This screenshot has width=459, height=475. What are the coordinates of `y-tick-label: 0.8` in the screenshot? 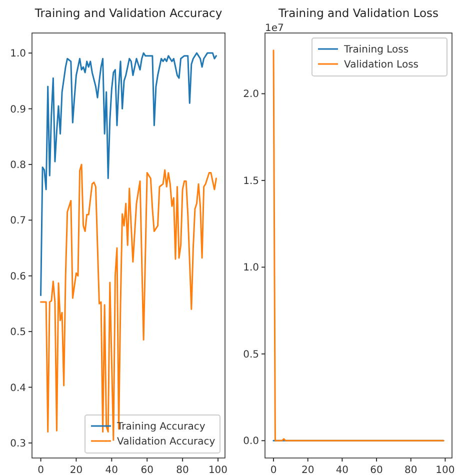 It's located at (18, 165).